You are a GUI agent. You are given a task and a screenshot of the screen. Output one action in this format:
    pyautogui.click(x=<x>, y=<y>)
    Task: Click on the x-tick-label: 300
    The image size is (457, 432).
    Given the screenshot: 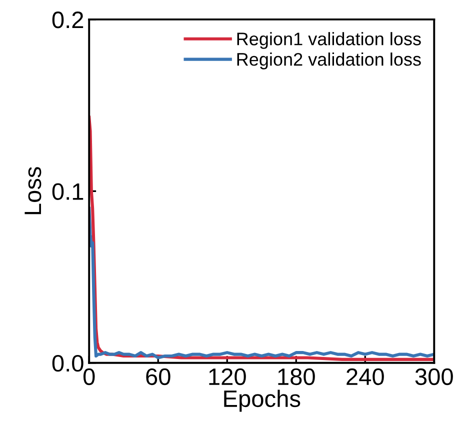 What is the action you would take?
    pyautogui.click(x=434, y=377)
    